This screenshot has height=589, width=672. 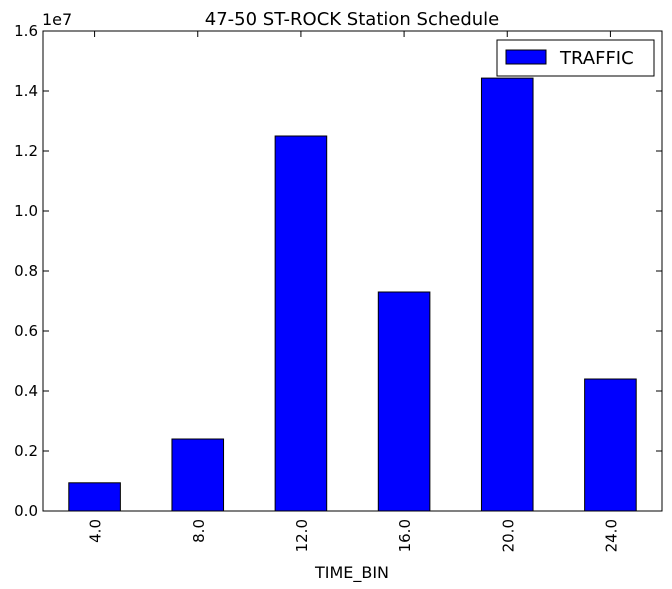 What do you see at coordinates (26, 511) in the screenshot?
I see `y-tick-label: 0.0` at bounding box center [26, 511].